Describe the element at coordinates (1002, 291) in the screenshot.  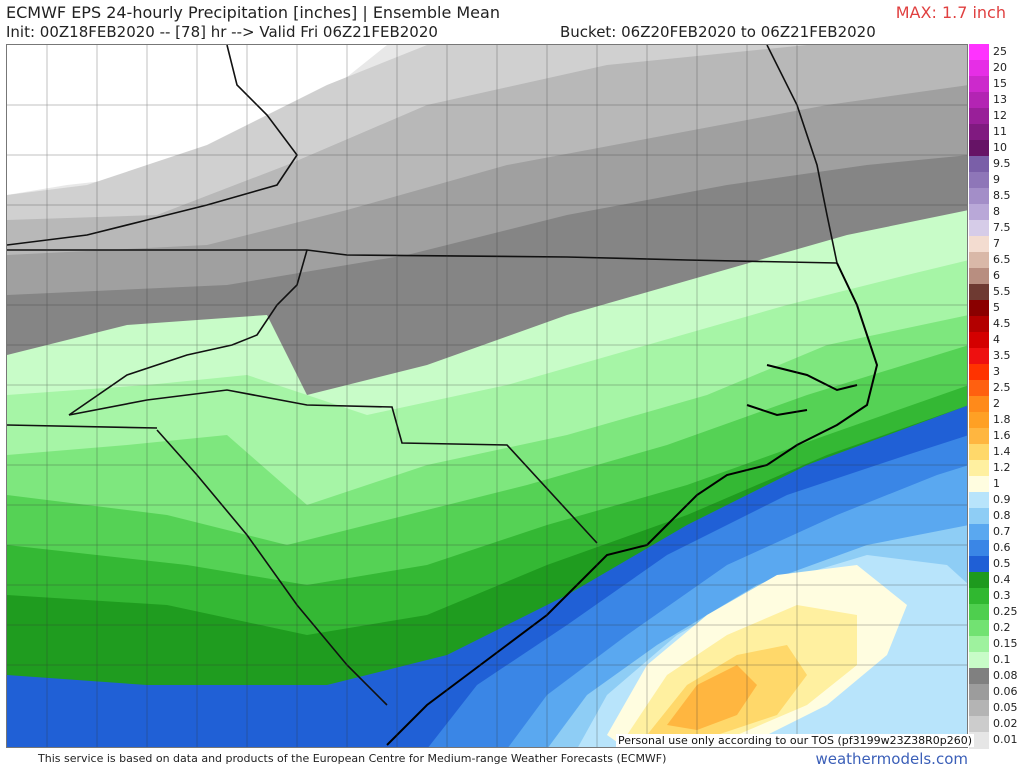
I see `legend-label: 5.5` at that location.